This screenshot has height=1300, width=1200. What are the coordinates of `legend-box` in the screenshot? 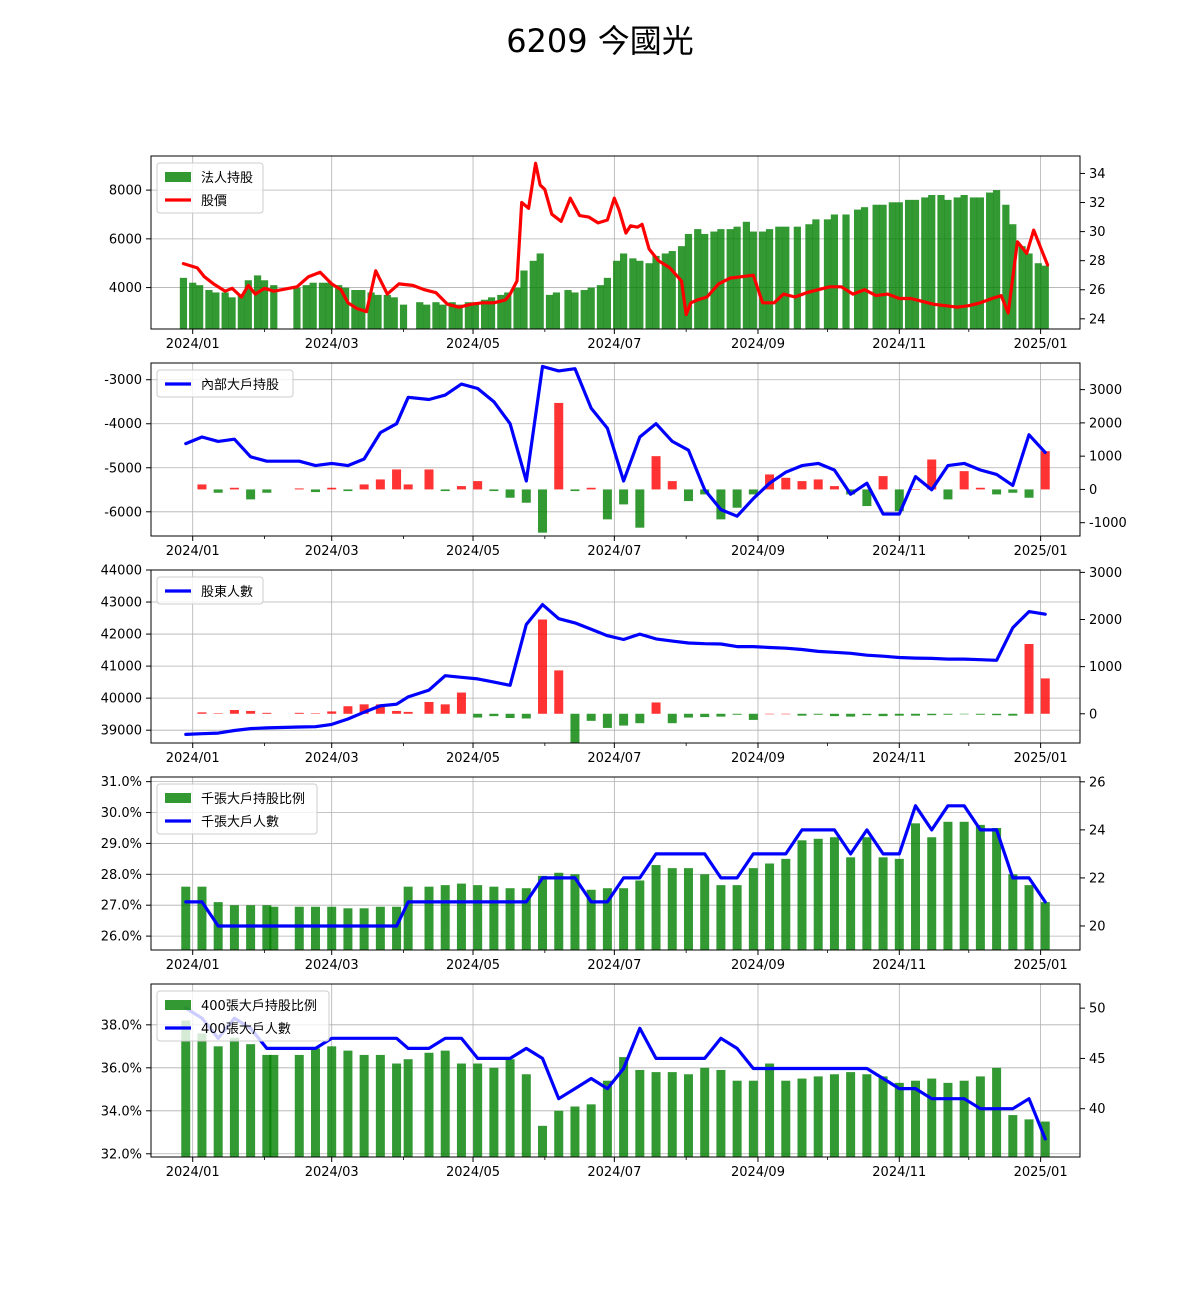 It's located at (225, 383).